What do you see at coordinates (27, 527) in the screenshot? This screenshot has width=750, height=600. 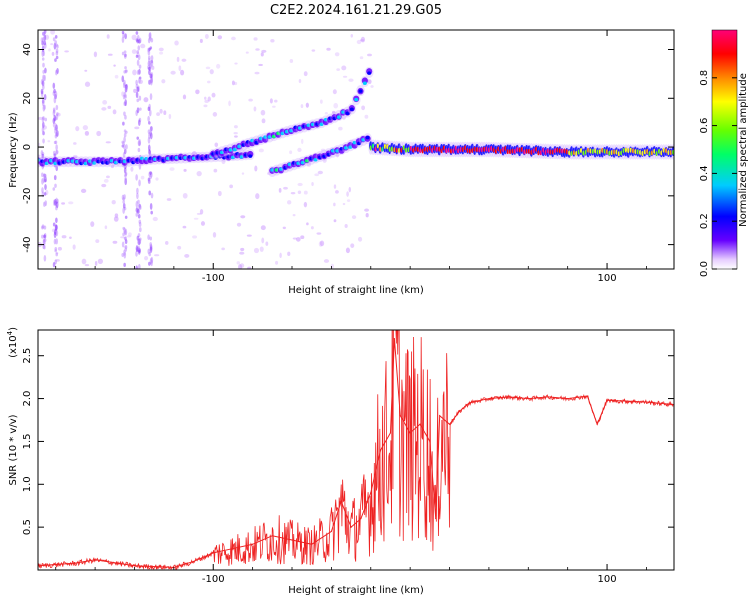 I see `y-tick-label: 0.5` at bounding box center [27, 527].